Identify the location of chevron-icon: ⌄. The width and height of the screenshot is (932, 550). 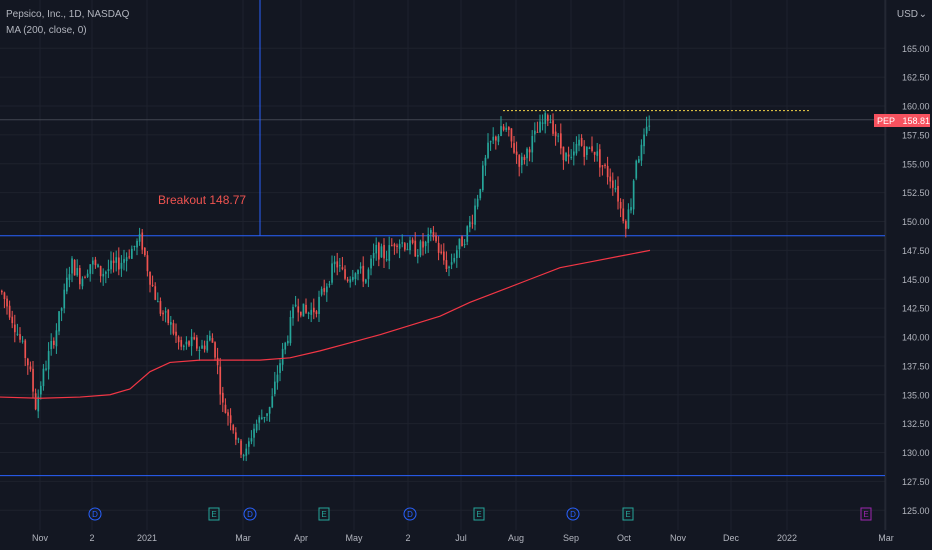
(922, 14).